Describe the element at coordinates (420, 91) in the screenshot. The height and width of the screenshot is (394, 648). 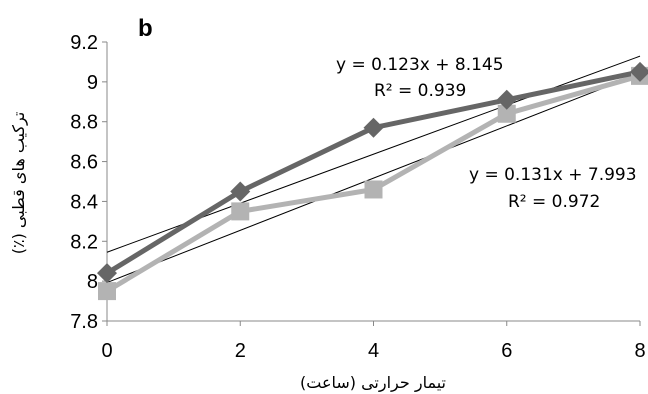
I see `trendline-1-r2: R² = 0.939` at that location.